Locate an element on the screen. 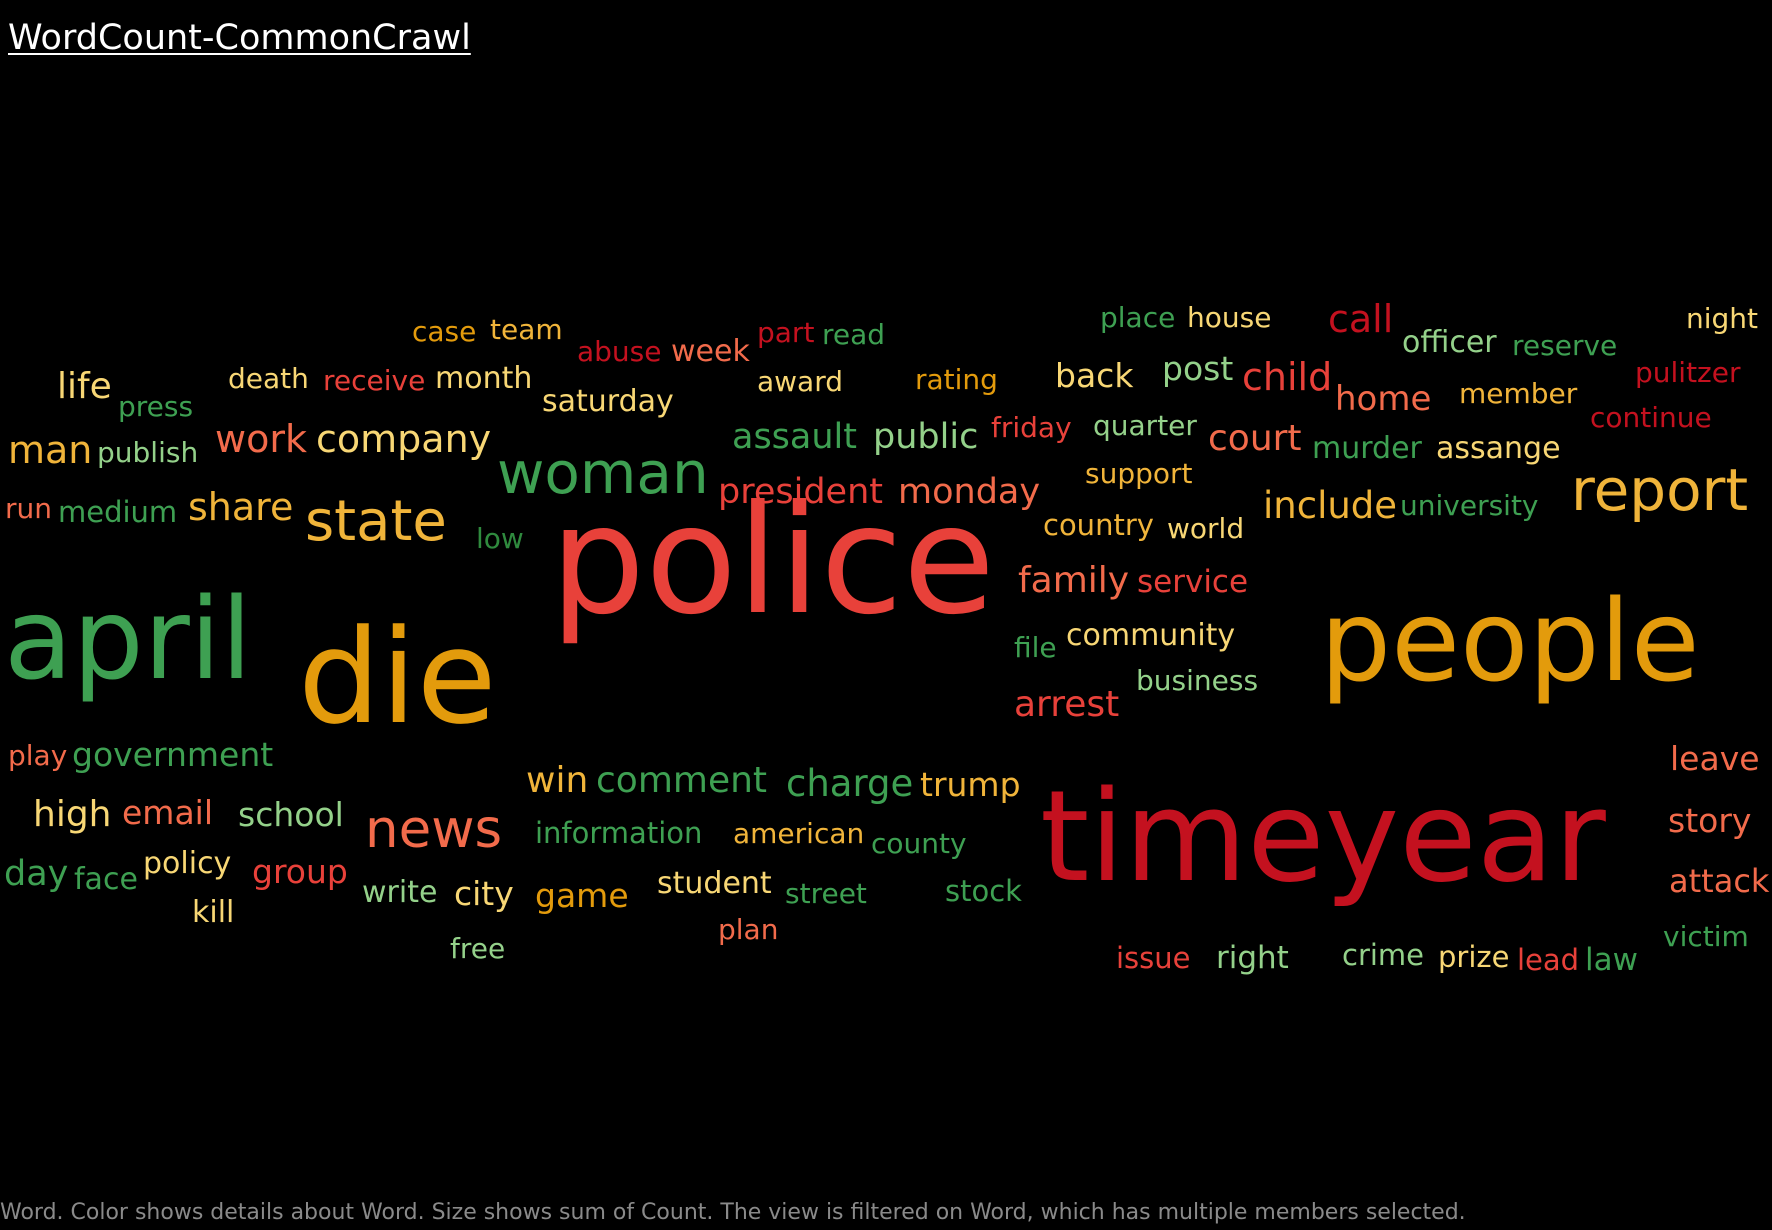 The image size is (1772, 1230). word-back: back is located at coordinates (1094, 375).